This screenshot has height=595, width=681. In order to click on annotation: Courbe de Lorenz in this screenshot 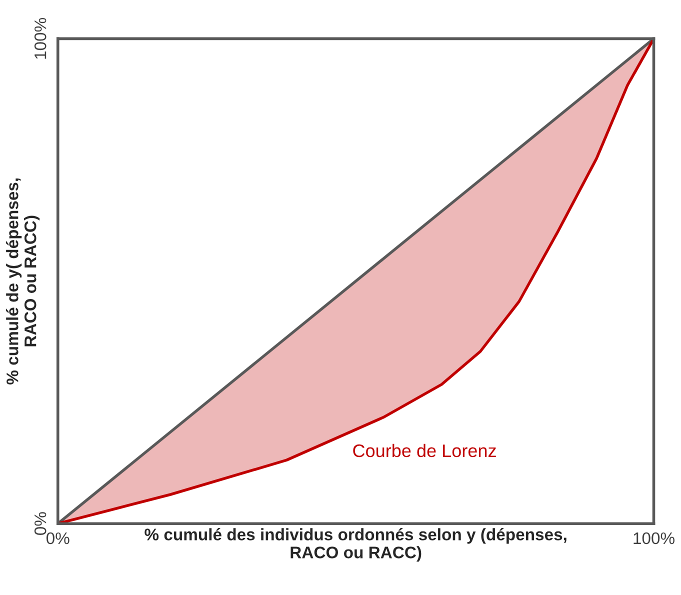, I will do `click(424, 451)`.